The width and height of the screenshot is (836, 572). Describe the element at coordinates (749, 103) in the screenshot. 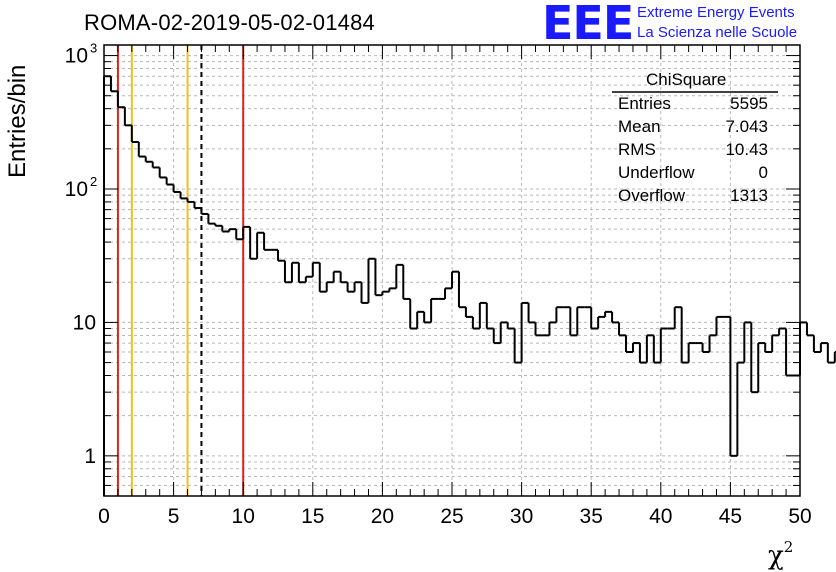

I see `stat-value-entries: 5595` at that location.